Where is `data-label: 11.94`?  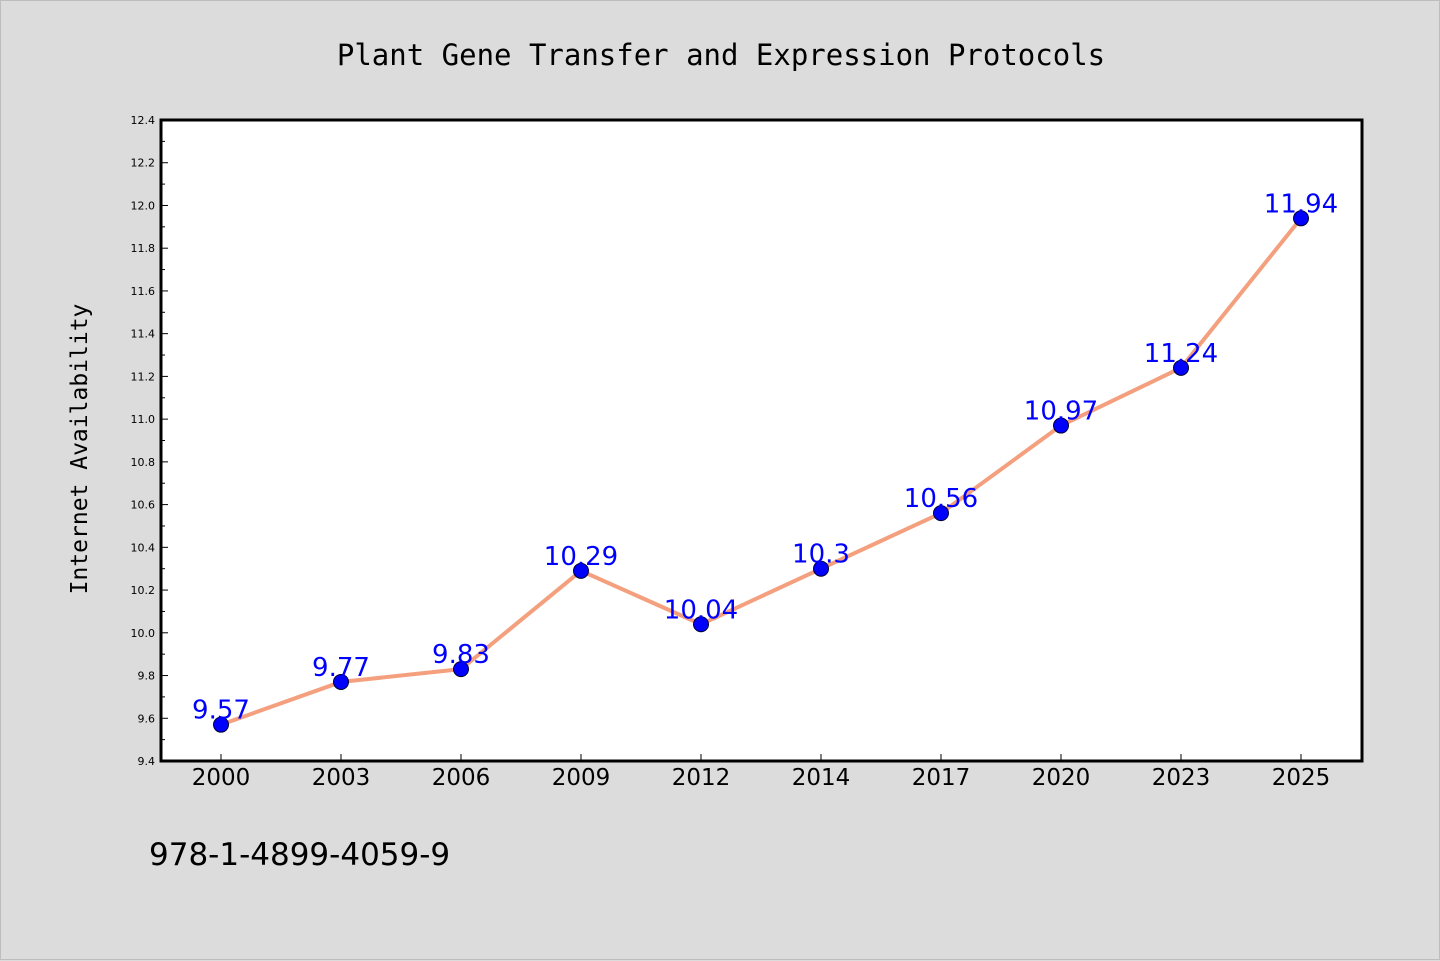
data-label: 11.94 is located at coordinates (1301, 204).